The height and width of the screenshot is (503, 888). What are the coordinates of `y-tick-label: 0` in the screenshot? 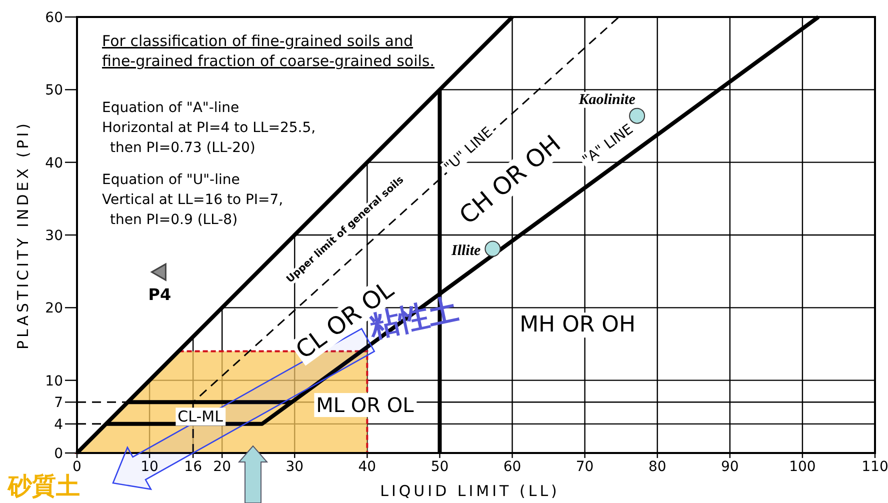 It's located at (58, 454).